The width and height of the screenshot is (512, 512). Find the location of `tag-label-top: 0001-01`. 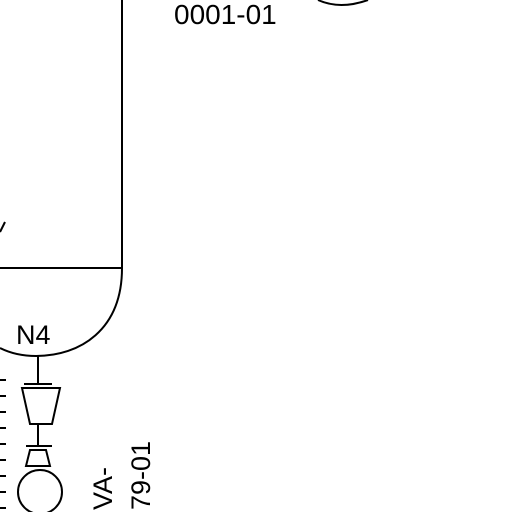

tag-label-top: 0001-01 is located at coordinates (225, 15).